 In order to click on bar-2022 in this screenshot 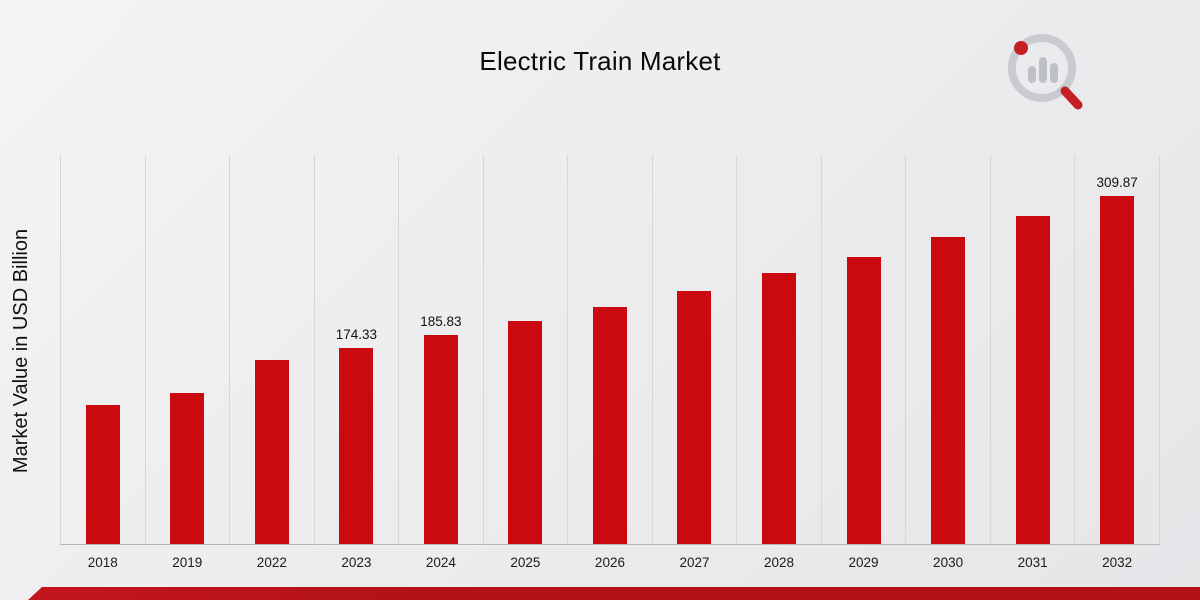, I will do `click(271, 452)`.